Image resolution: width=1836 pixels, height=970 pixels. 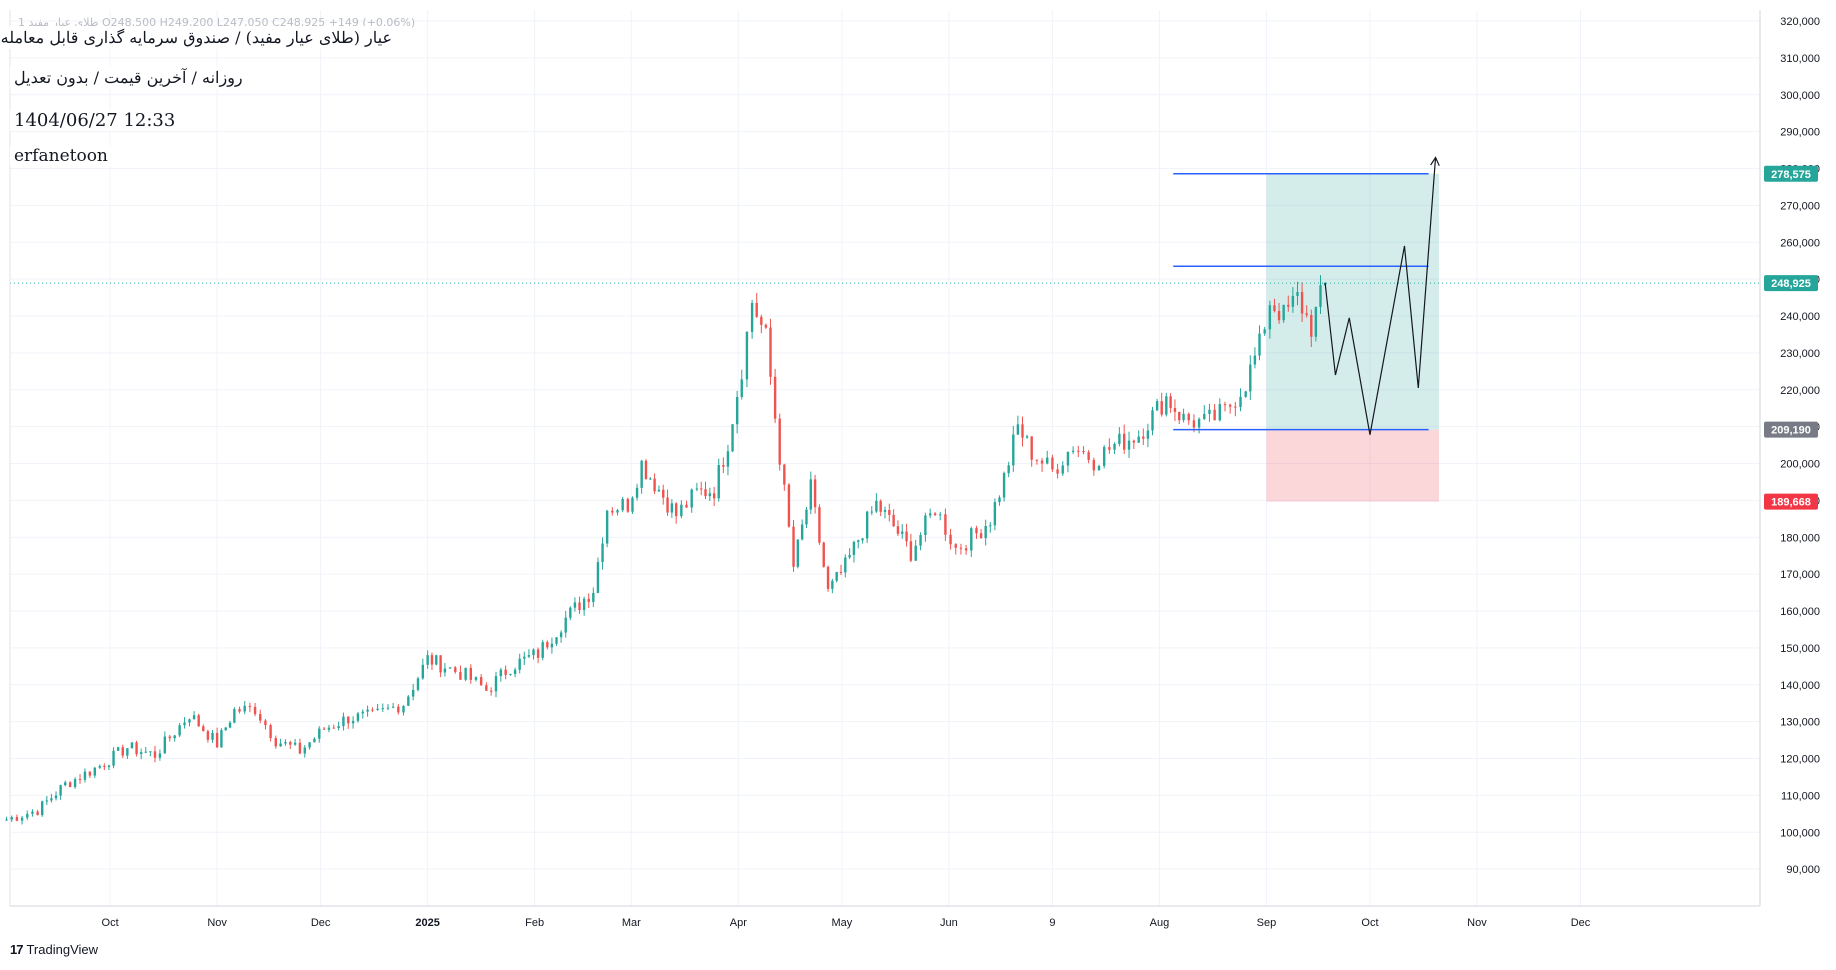 What do you see at coordinates (1800, 96) in the screenshot?
I see `y-tick-label: 300,000` at bounding box center [1800, 96].